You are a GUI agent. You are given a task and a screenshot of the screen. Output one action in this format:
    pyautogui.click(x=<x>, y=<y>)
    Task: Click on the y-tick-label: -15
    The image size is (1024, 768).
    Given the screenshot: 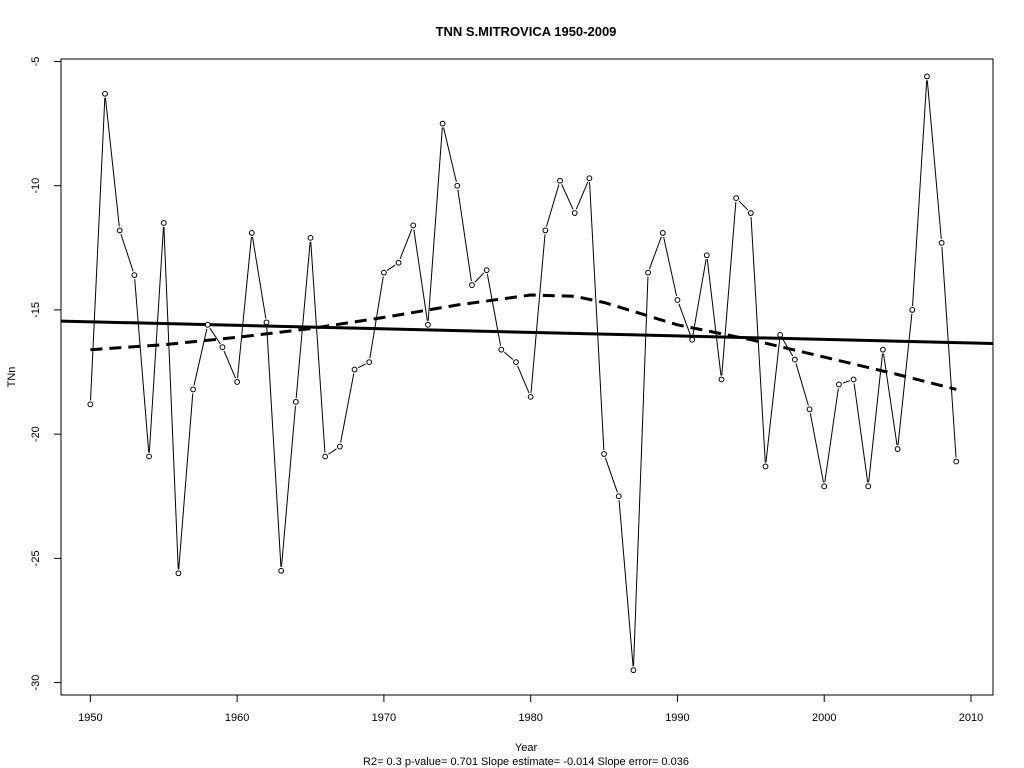 What is the action you would take?
    pyautogui.click(x=36, y=310)
    